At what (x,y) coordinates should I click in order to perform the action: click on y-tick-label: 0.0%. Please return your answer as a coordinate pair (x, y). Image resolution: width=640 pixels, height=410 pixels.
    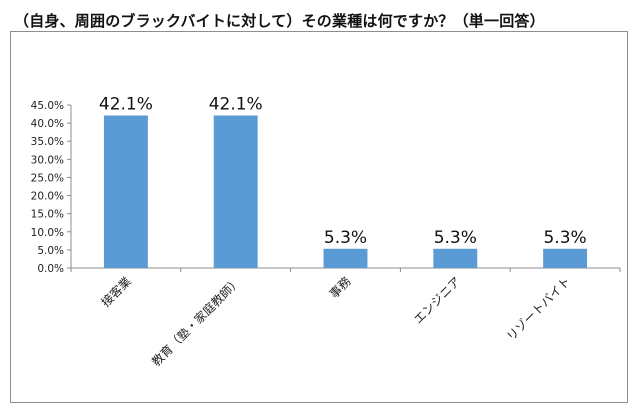
    Looking at the image, I should click on (50, 269).